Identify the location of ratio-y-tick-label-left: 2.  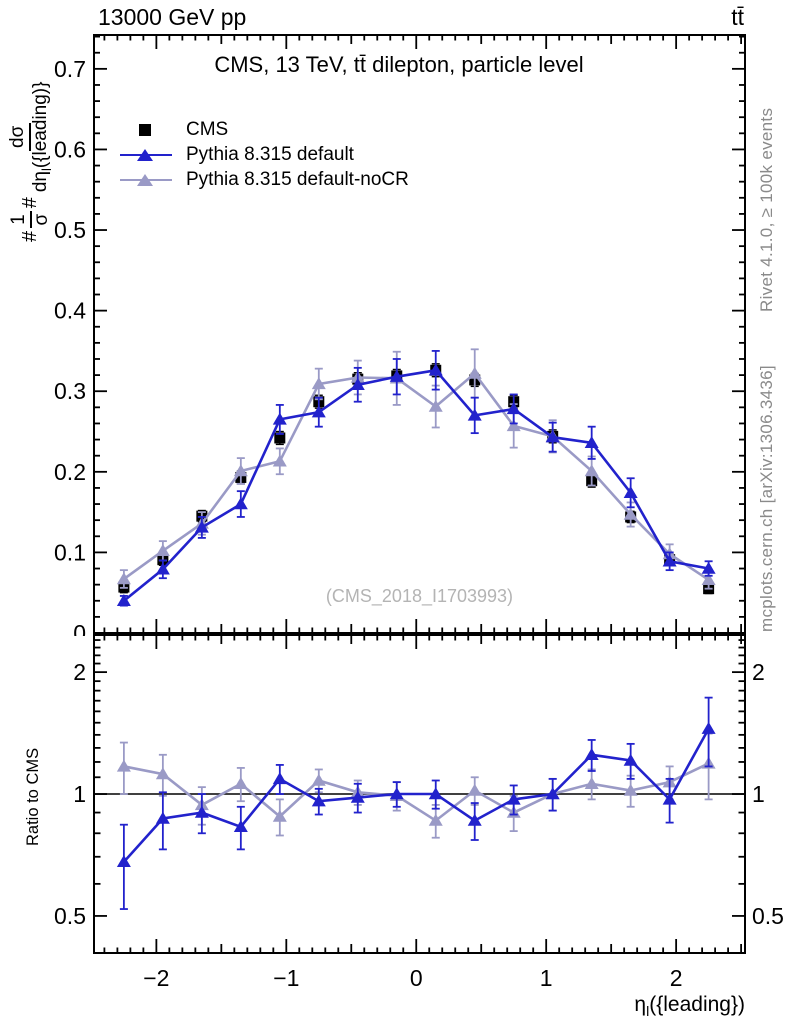
(79, 672).